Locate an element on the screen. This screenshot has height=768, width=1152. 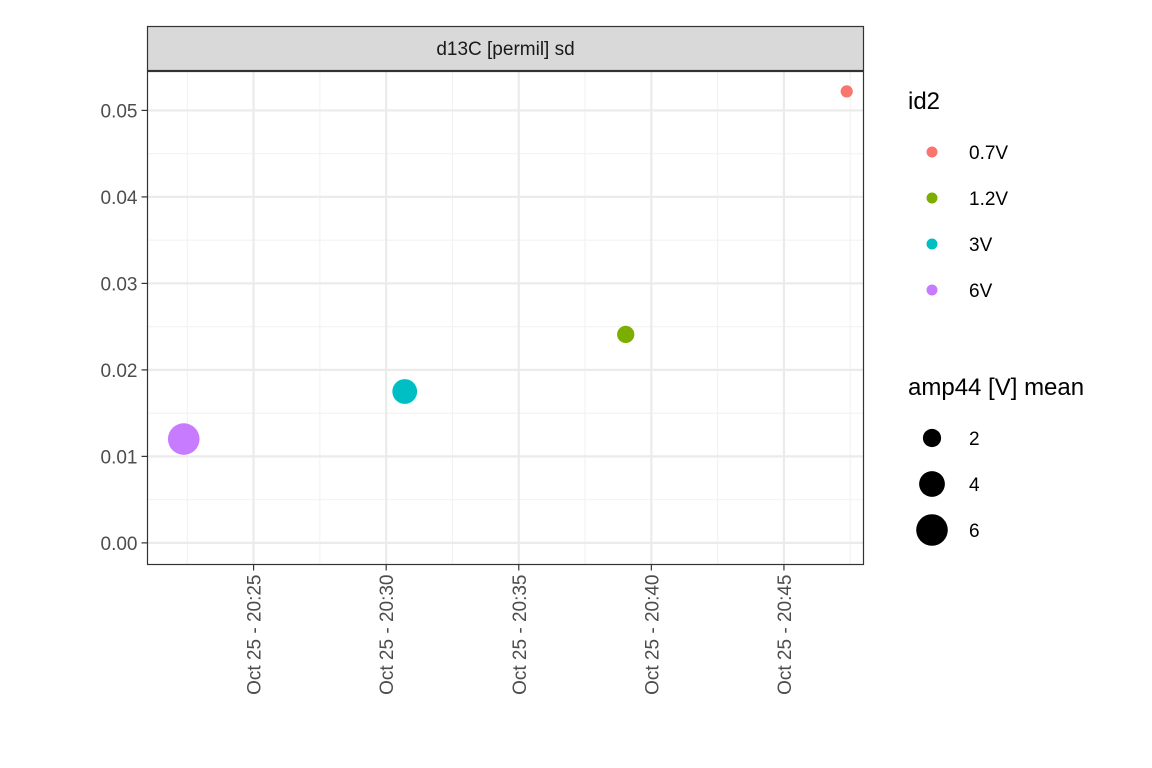
y-tick-label: 0.04 is located at coordinates (119, 198).